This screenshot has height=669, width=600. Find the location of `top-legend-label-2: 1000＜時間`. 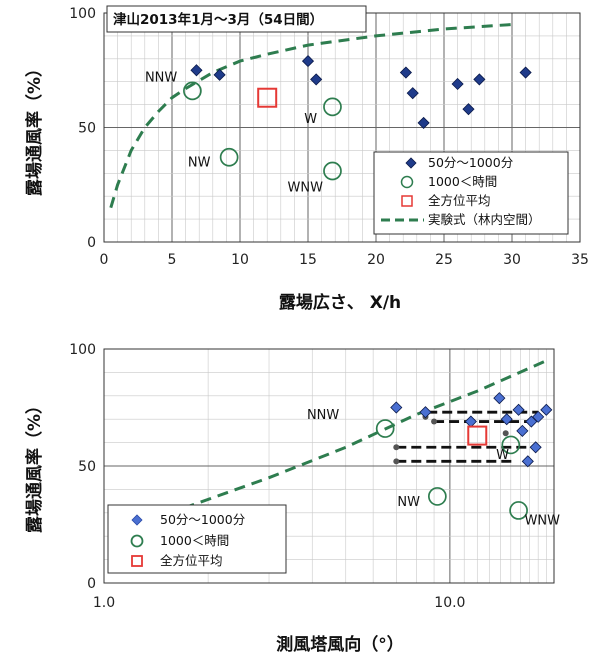

top-legend-label-2: 1000＜時間 is located at coordinates (462, 181).